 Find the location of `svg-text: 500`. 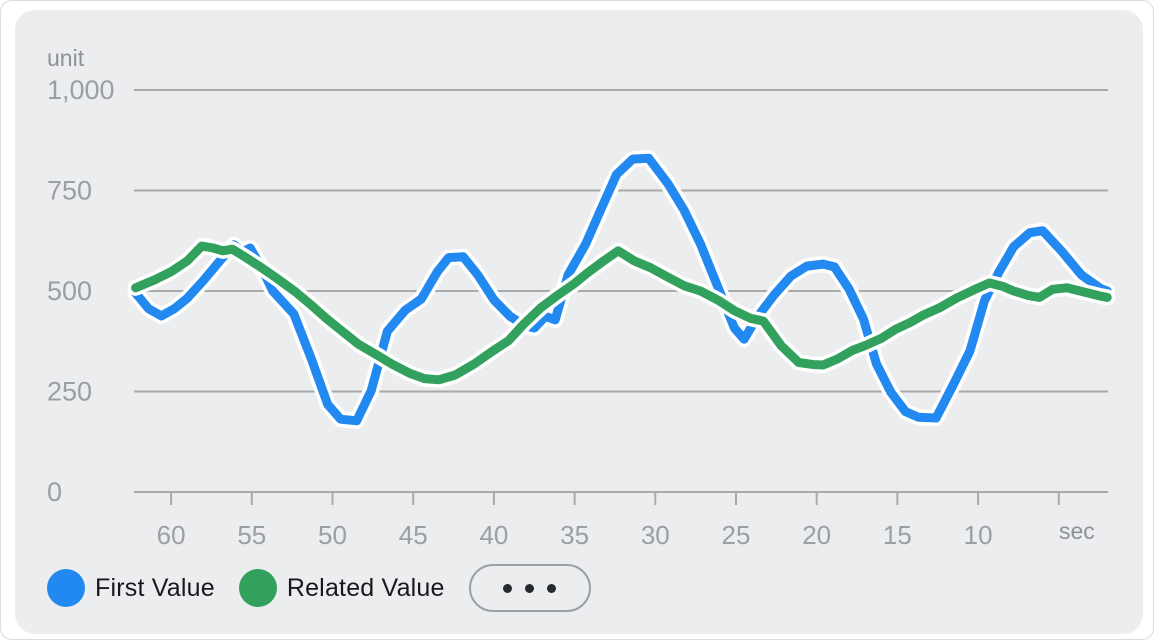

svg-text: 500 is located at coordinates (69, 291).